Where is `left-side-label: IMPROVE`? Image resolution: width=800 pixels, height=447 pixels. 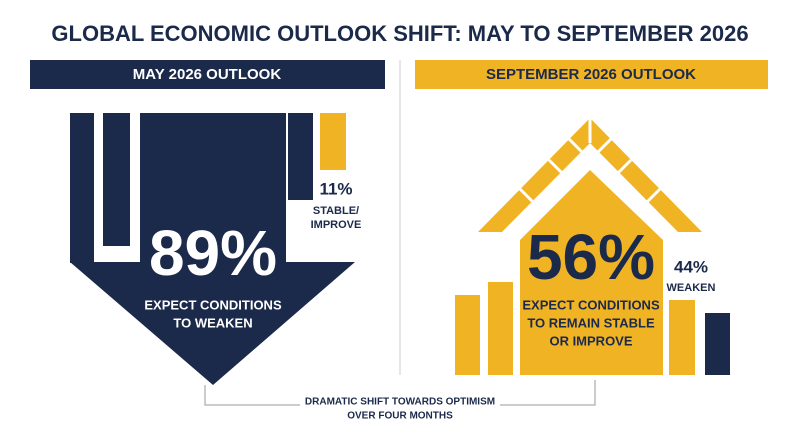 left-side-label: IMPROVE is located at coordinates (336, 225).